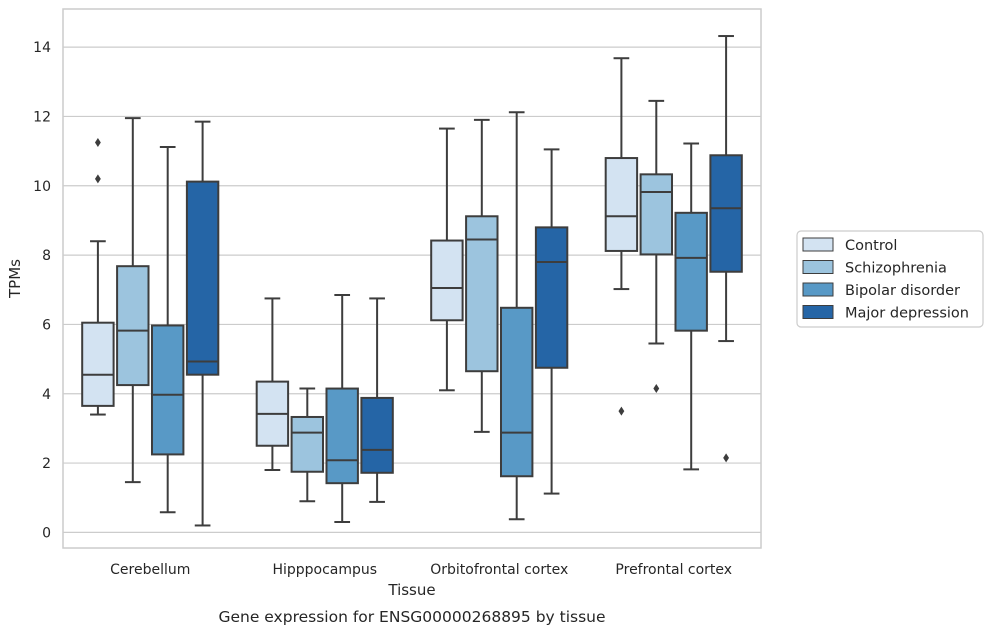 The height and width of the screenshot is (634, 992). What do you see at coordinates (411, 590) in the screenshot?
I see `x-axis-label: Tissue` at bounding box center [411, 590].